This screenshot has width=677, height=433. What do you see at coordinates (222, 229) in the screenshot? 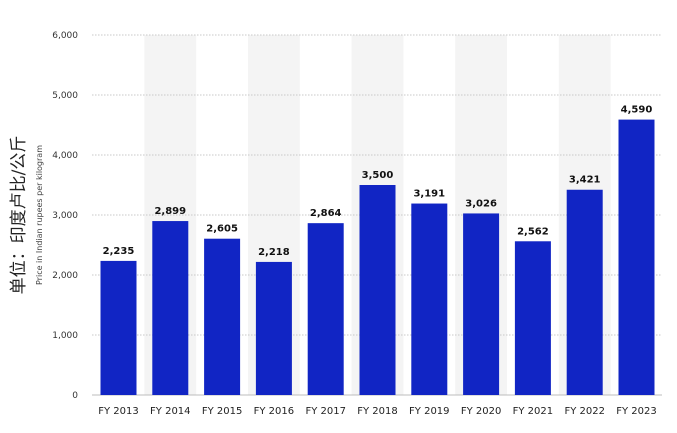
I see `data-label: 2,605` at bounding box center [222, 229].